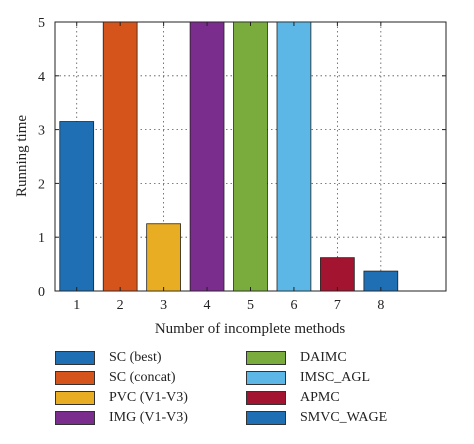  Describe the element at coordinates (296, 358) in the screenshot. I see `legend-item: DAIMC` at that location.